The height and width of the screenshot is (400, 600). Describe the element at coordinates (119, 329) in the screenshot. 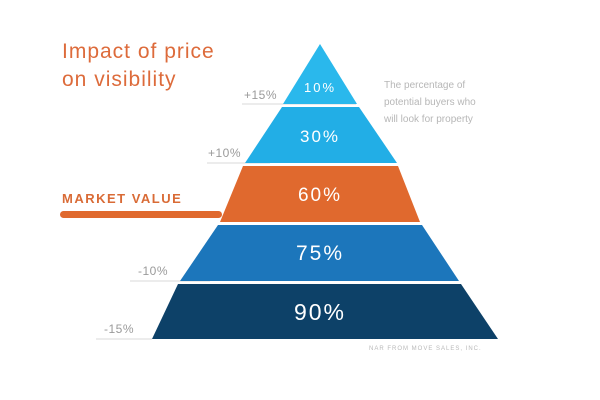

I see `side-label-minus-15: -15%` at that location.